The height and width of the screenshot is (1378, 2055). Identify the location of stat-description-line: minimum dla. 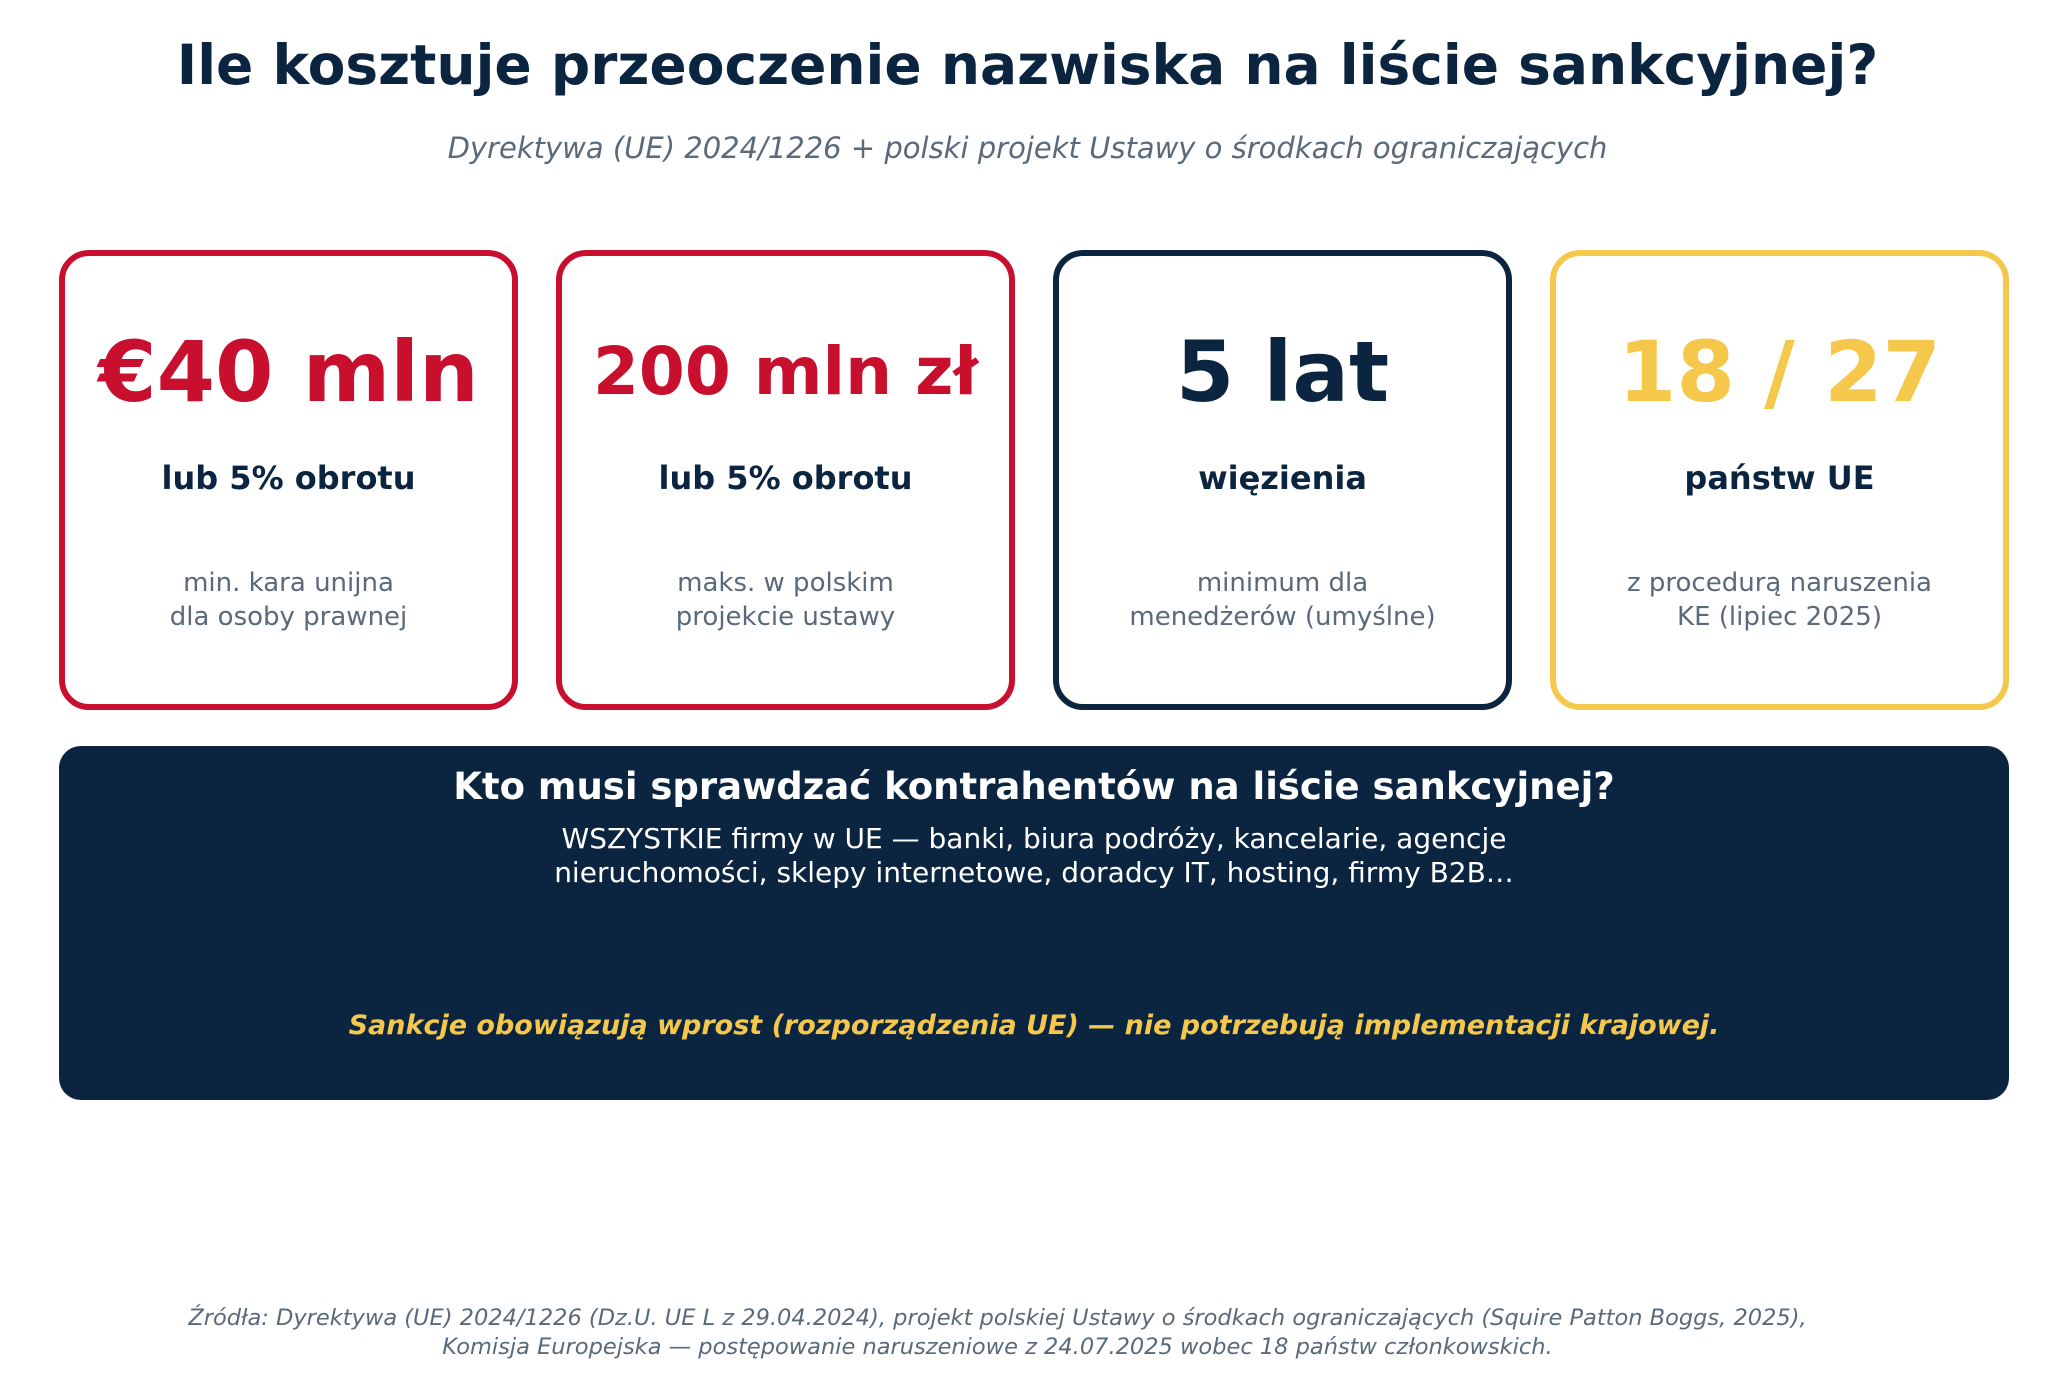
(1282, 583).